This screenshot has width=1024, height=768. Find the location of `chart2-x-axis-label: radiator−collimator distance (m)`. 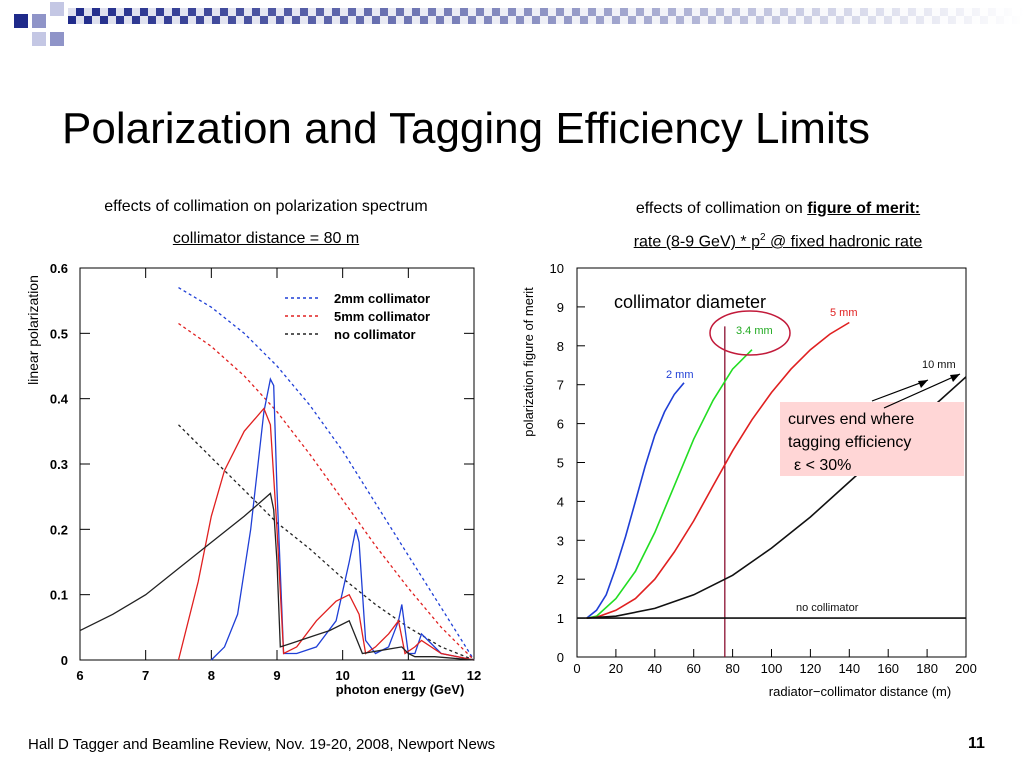

chart2-x-axis-label: radiator−collimator distance (m) is located at coordinates (860, 691).